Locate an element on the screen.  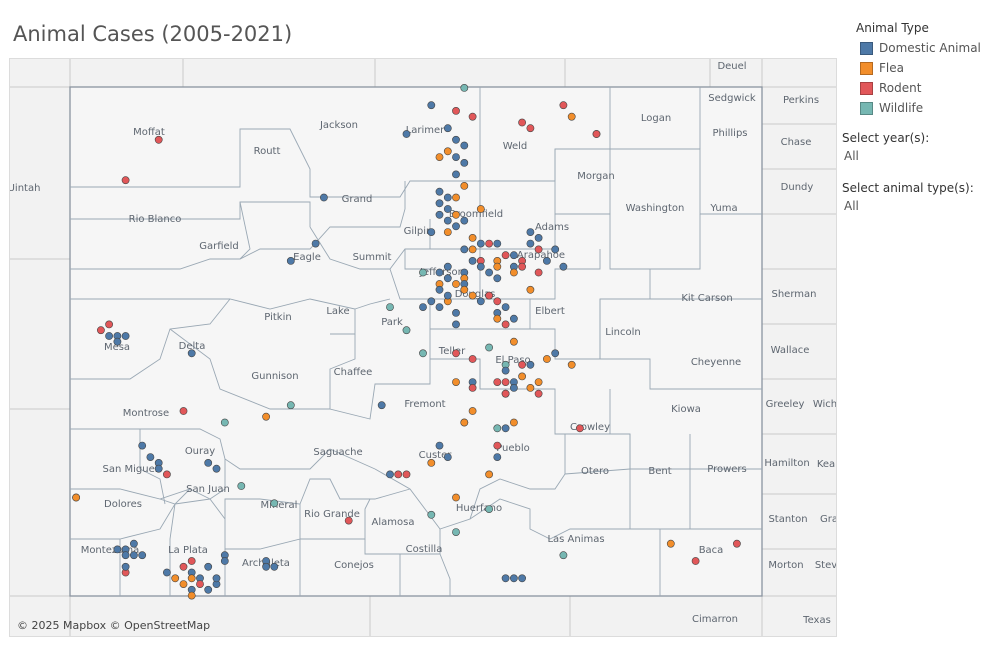
map-attribution: © 2025 Mapbox © OpenStreetMap is located at coordinates (114, 625).